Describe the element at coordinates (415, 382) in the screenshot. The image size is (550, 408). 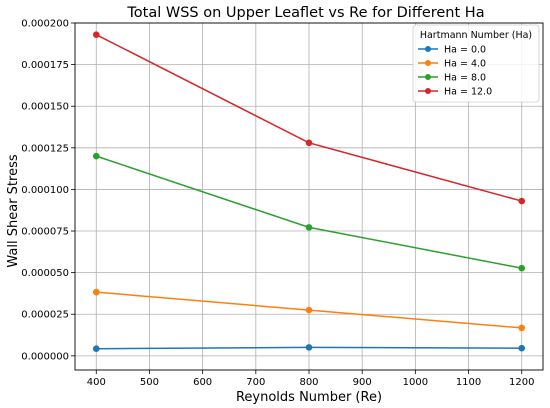
I see `x-tick-label: 1000` at that location.